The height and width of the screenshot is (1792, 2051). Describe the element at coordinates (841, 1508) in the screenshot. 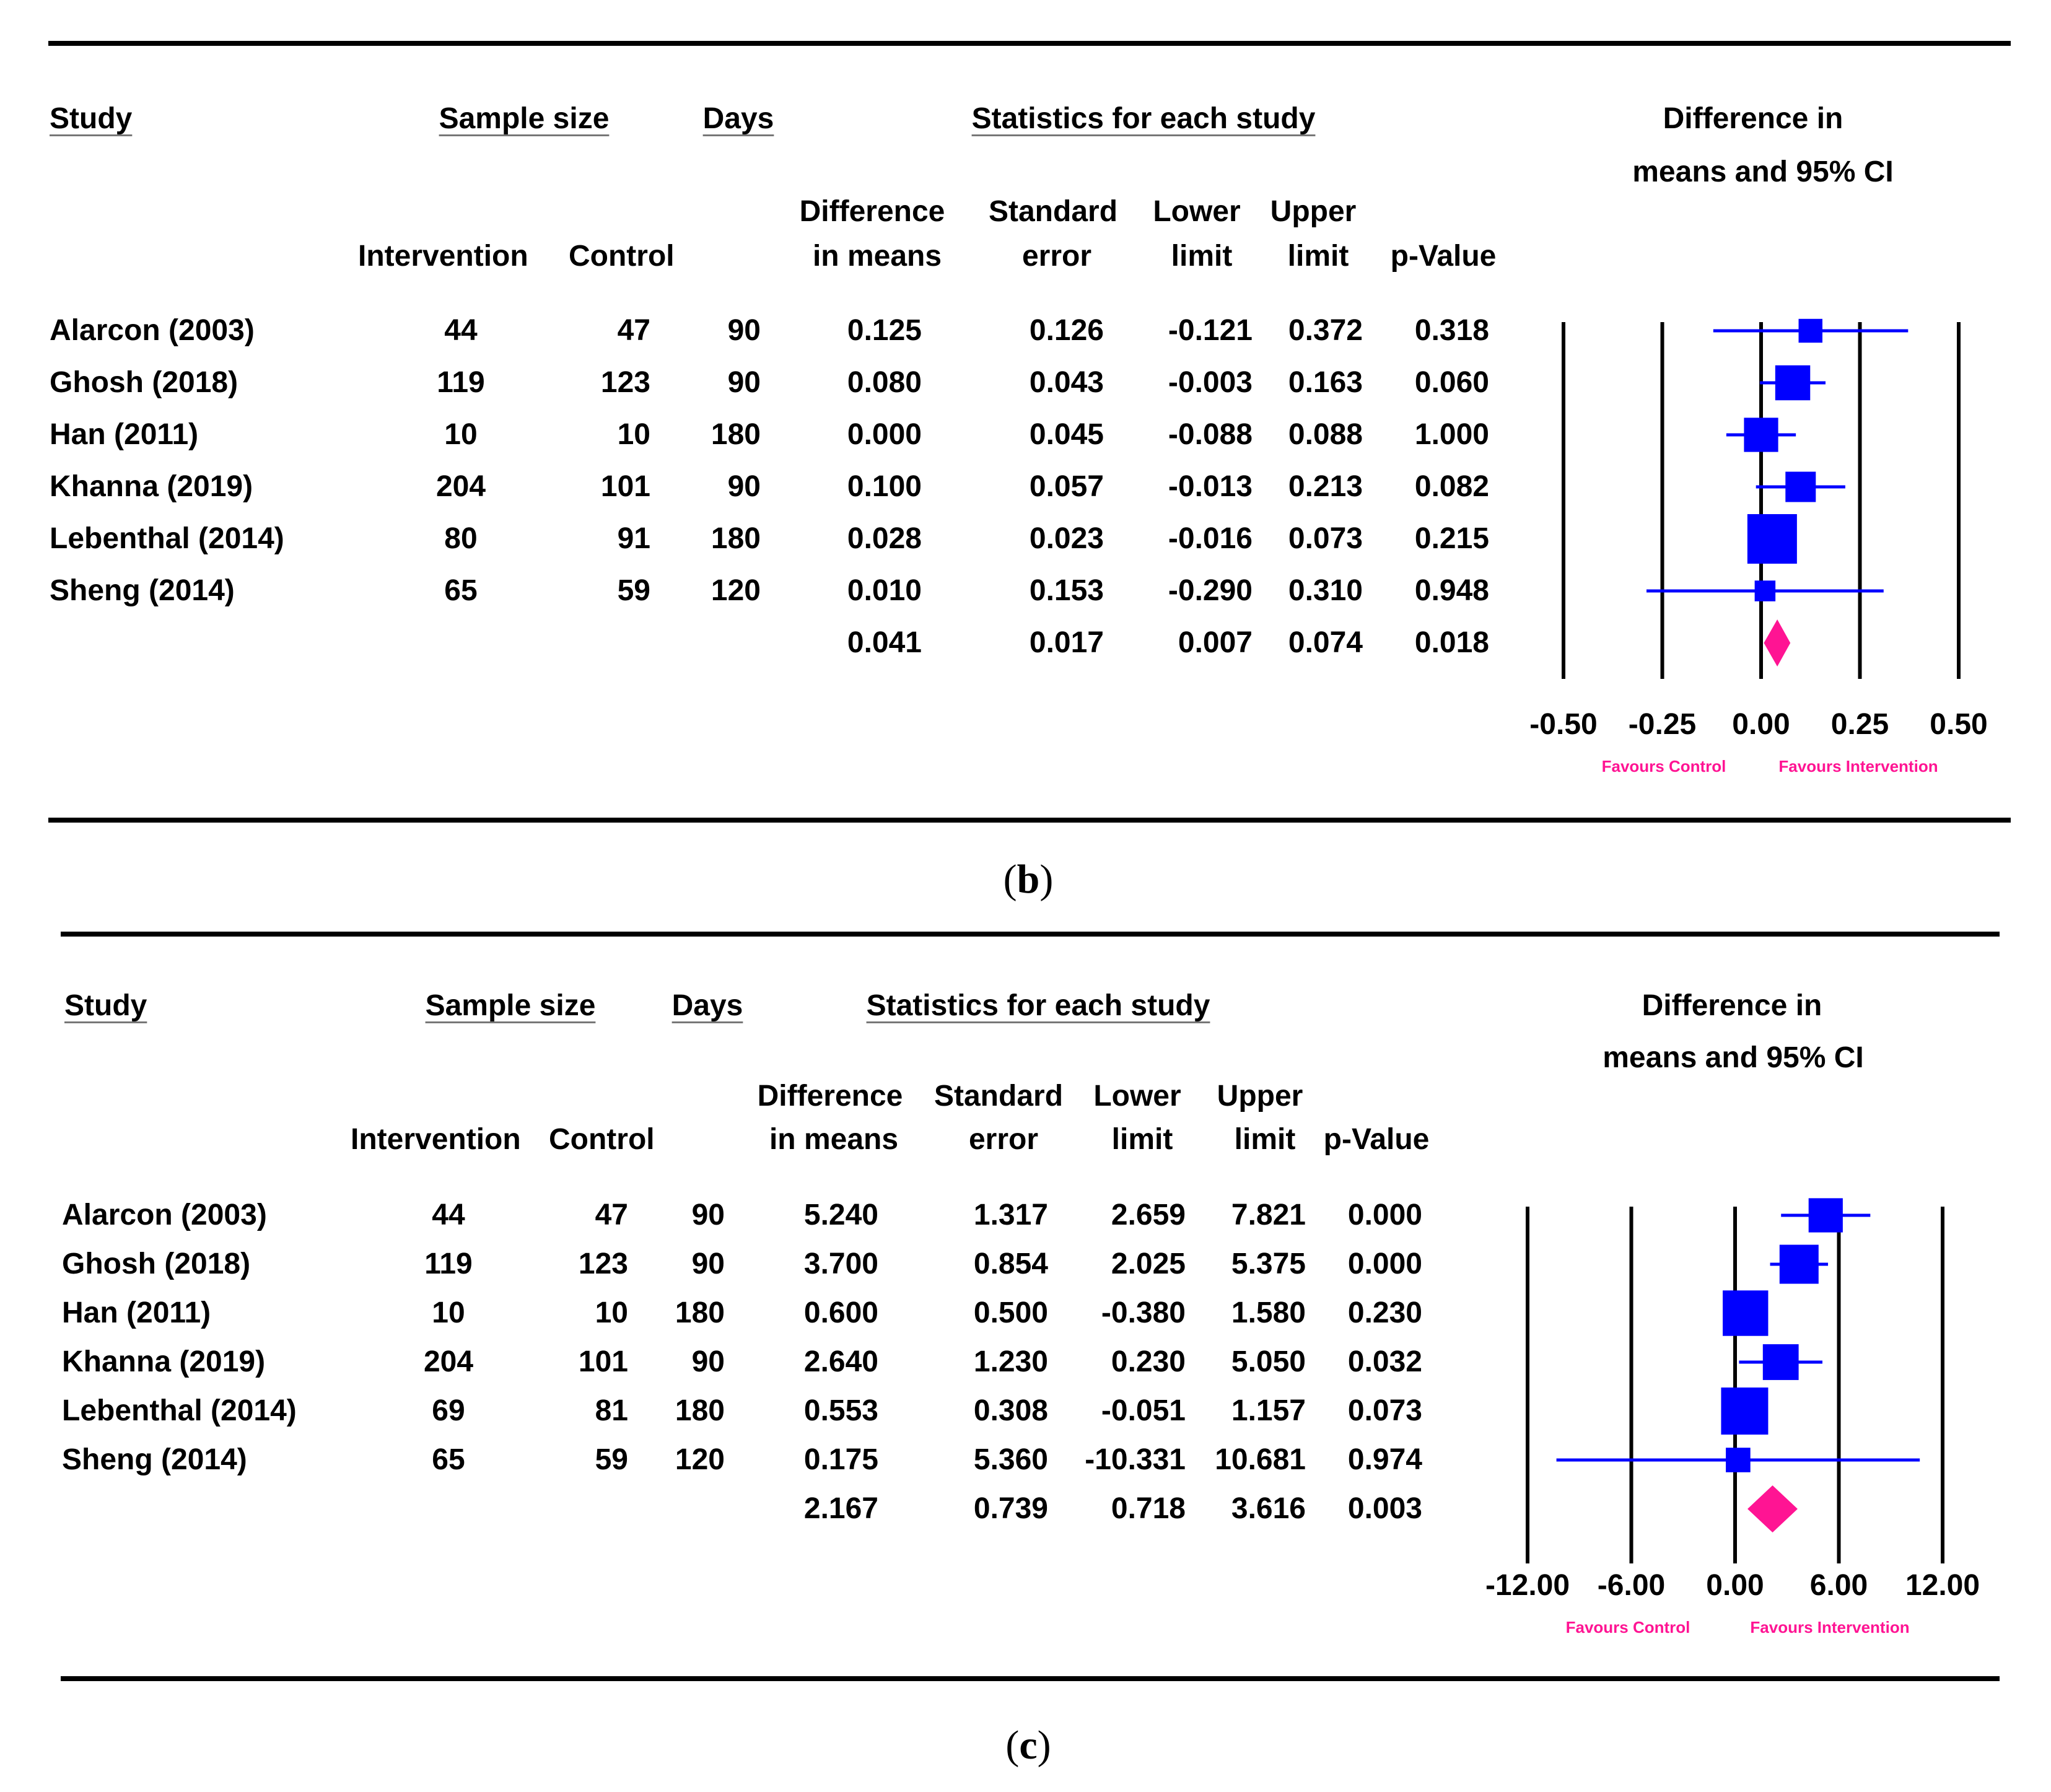

I see `summary-diff-cell: 2.167` at that location.